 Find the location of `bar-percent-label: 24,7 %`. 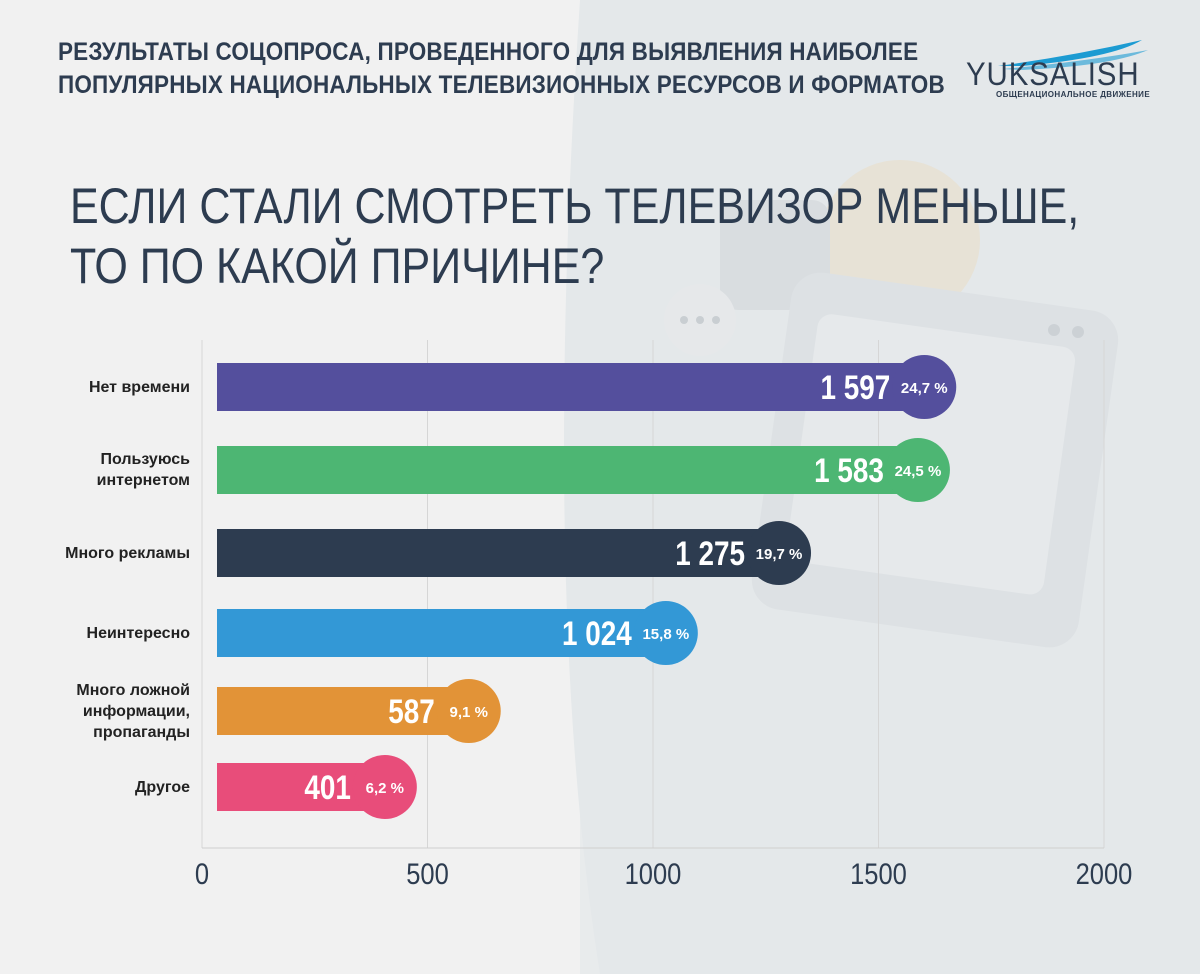

bar-percent-label: 24,7 % is located at coordinates (924, 388).